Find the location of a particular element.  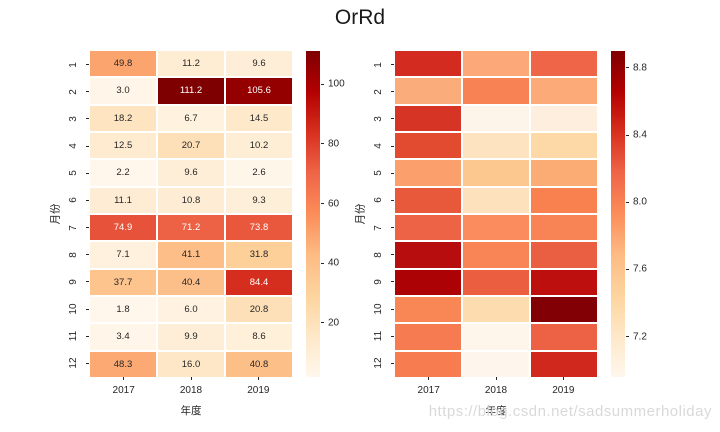

ylabel-left: 月份 is located at coordinates (55, 214).